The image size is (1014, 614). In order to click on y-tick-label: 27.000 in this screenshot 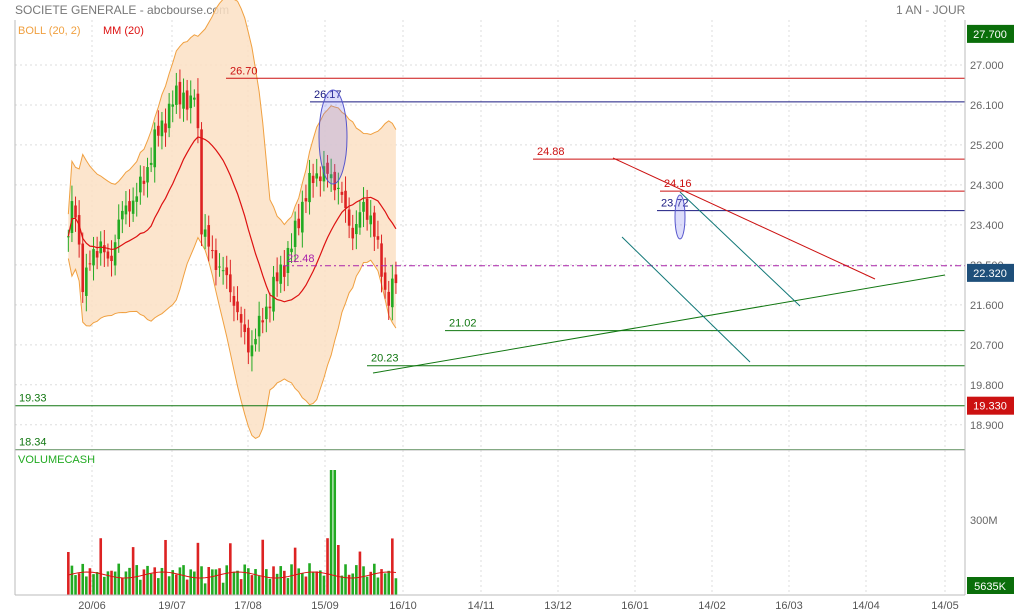, I will do `click(987, 66)`.